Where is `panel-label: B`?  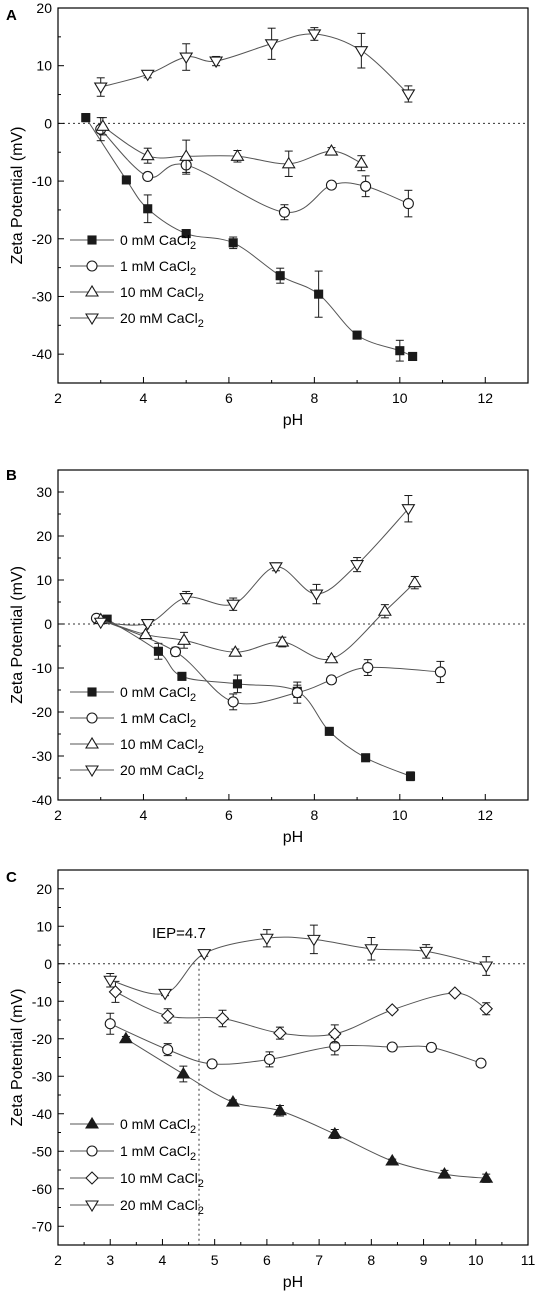
panel-label: B is located at coordinates (11, 475).